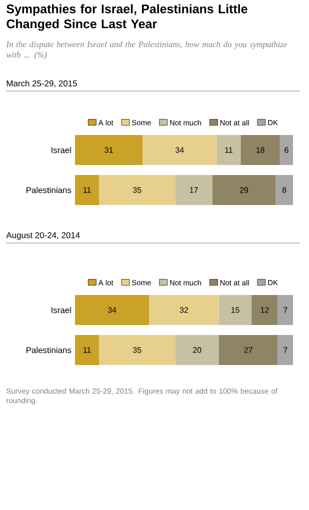 The height and width of the screenshot is (510, 309). I want to click on chart-subtitle: In the dispute between Israel and the Palestinians, how much do you sympathize with ... (%), so click(147, 50).